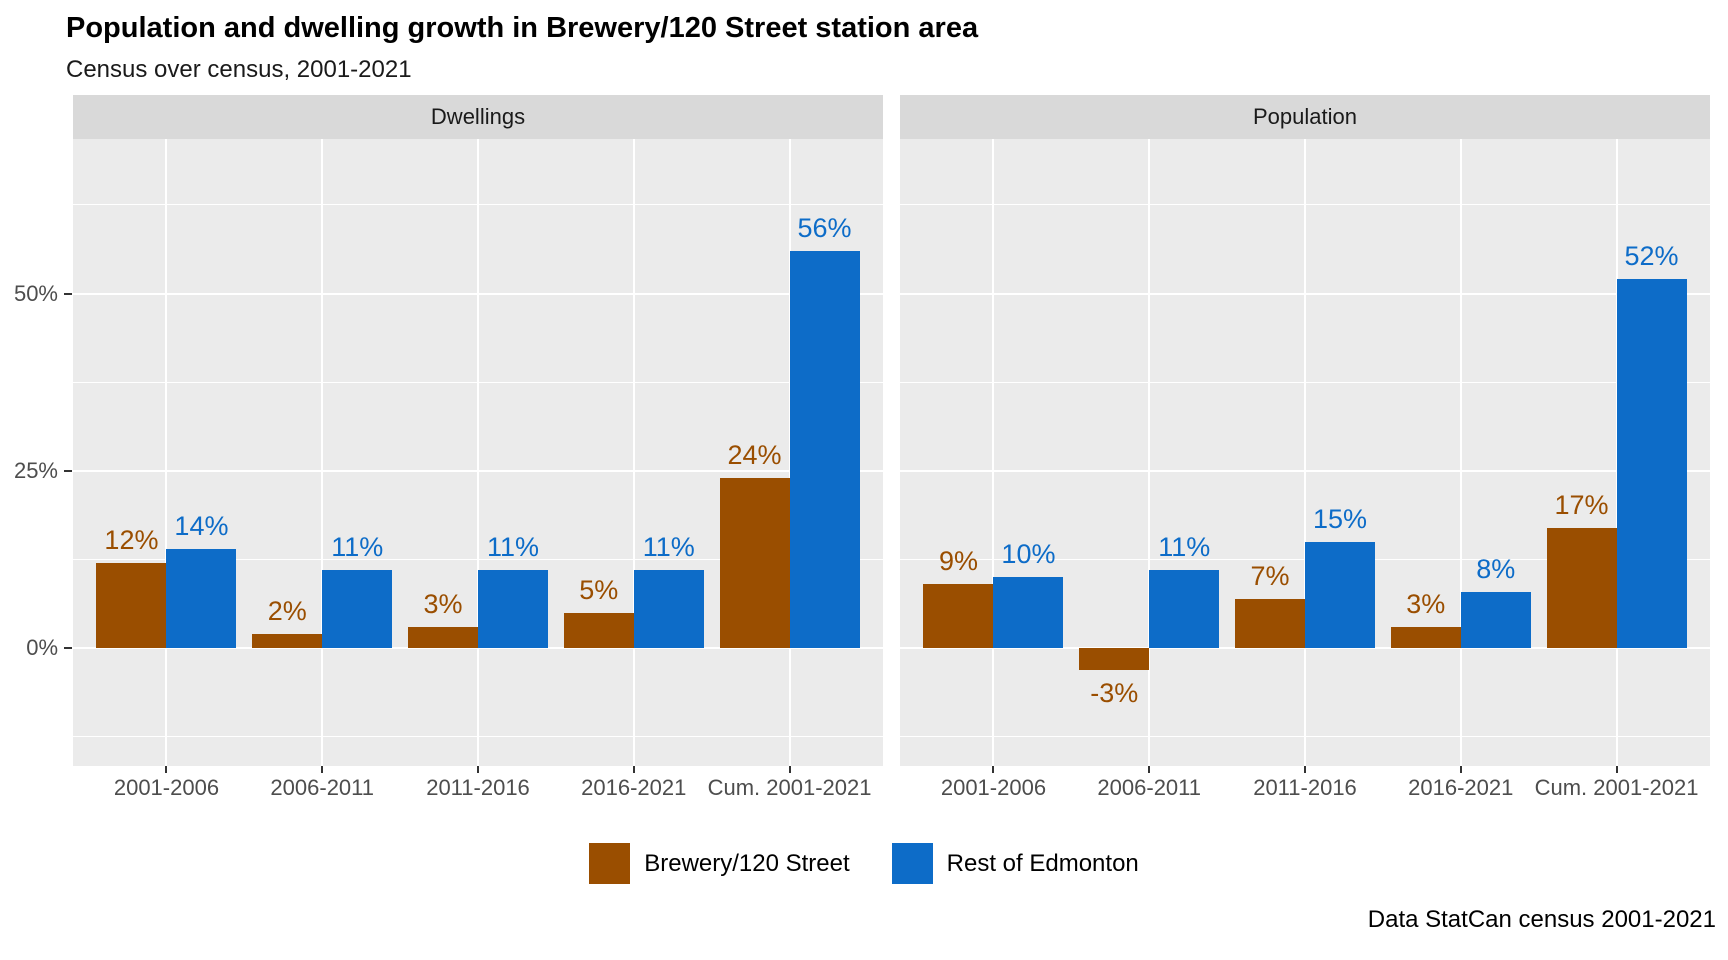 This screenshot has width=1728, height=960. Describe the element at coordinates (1541, 919) in the screenshot. I see `chart-caption: Data StatCan census 2001-2021` at that location.